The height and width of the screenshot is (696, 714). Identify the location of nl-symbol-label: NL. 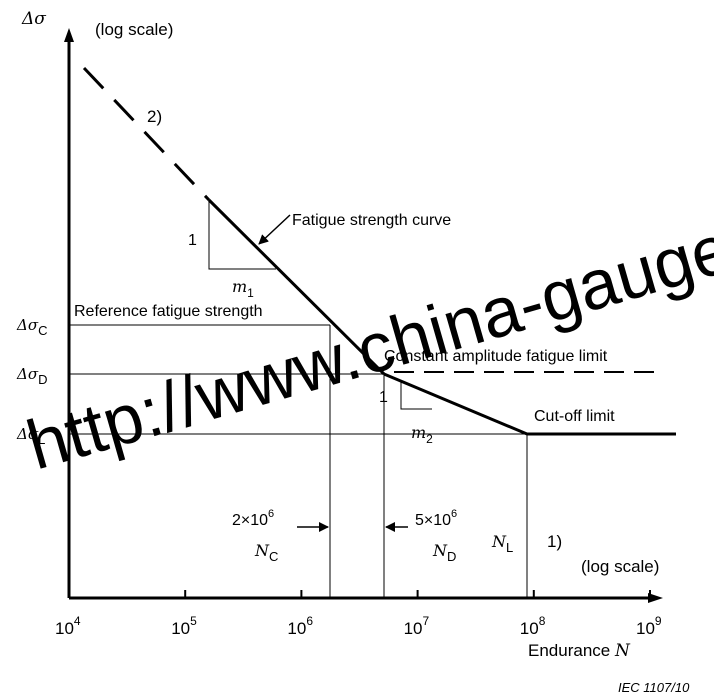
(502, 543).